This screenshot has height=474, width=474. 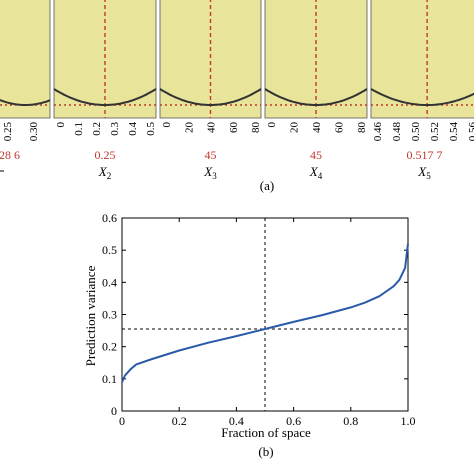 What do you see at coordinates (265, 451) in the screenshot?
I see `panel-b-label: (b)` at bounding box center [265, 451].